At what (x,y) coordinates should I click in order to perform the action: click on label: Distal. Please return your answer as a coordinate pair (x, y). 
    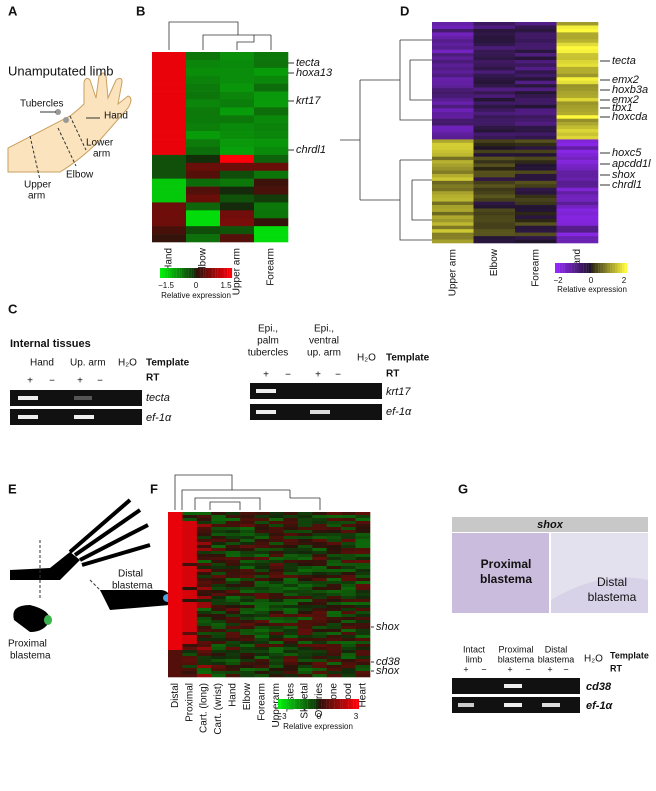
    Looking at the image, I should click on (130, 574).